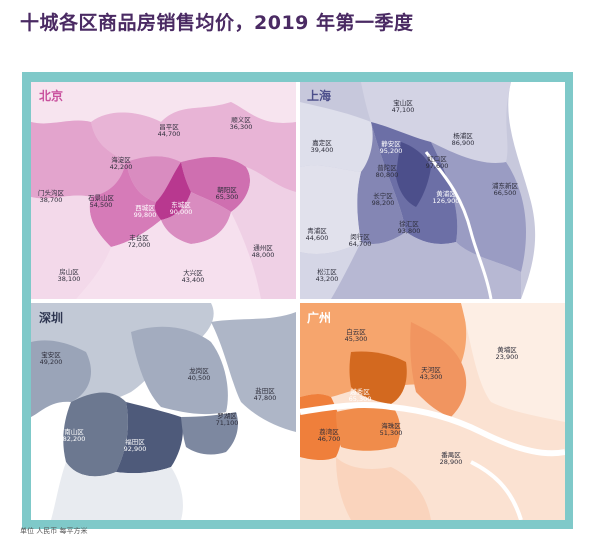  What do you see at coordinates (391, 433) in the screenshot?
I see `district-price: 51,300` at bounding box center [391, 433].